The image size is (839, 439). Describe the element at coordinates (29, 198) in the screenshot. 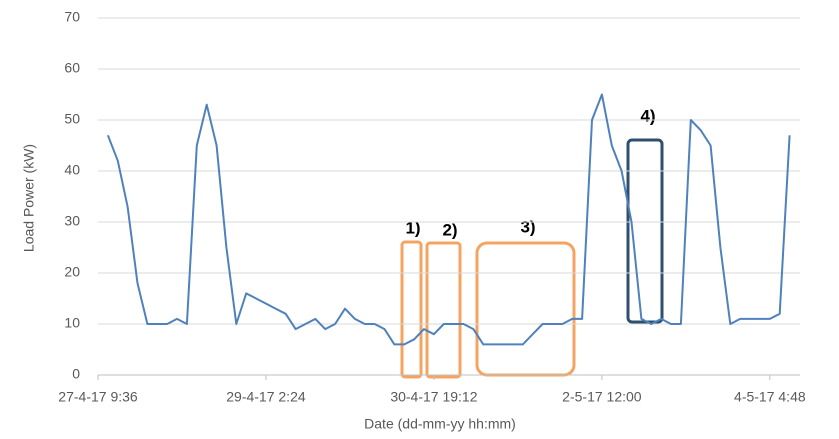

I see `y-axis-label: Load Power (kW)` at that location.